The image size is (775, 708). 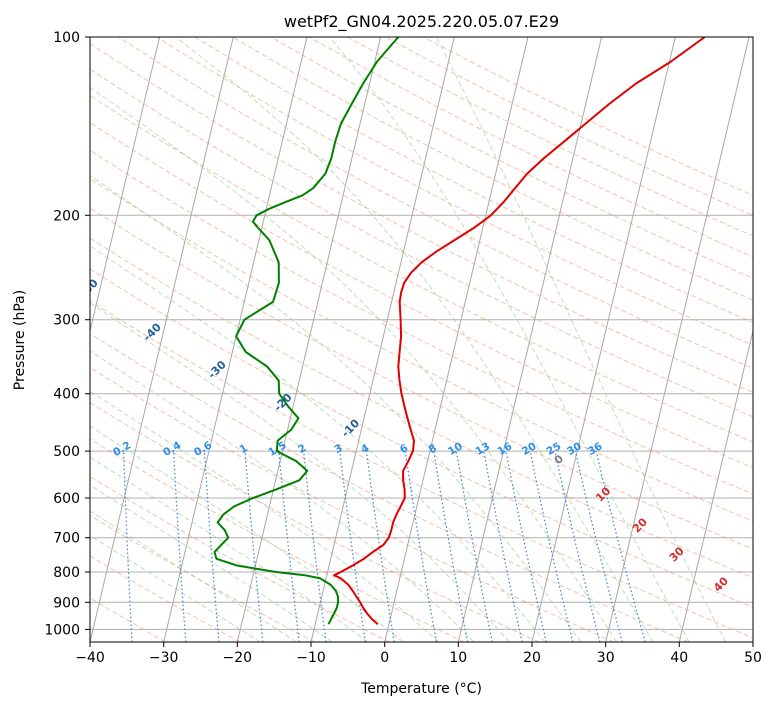 What do you see at coordinates (421, 22) in the screenshot?
I see `chart-title: wetPf2_GN04.2025.220.05.07.E29` at bounding box center [421, 22].